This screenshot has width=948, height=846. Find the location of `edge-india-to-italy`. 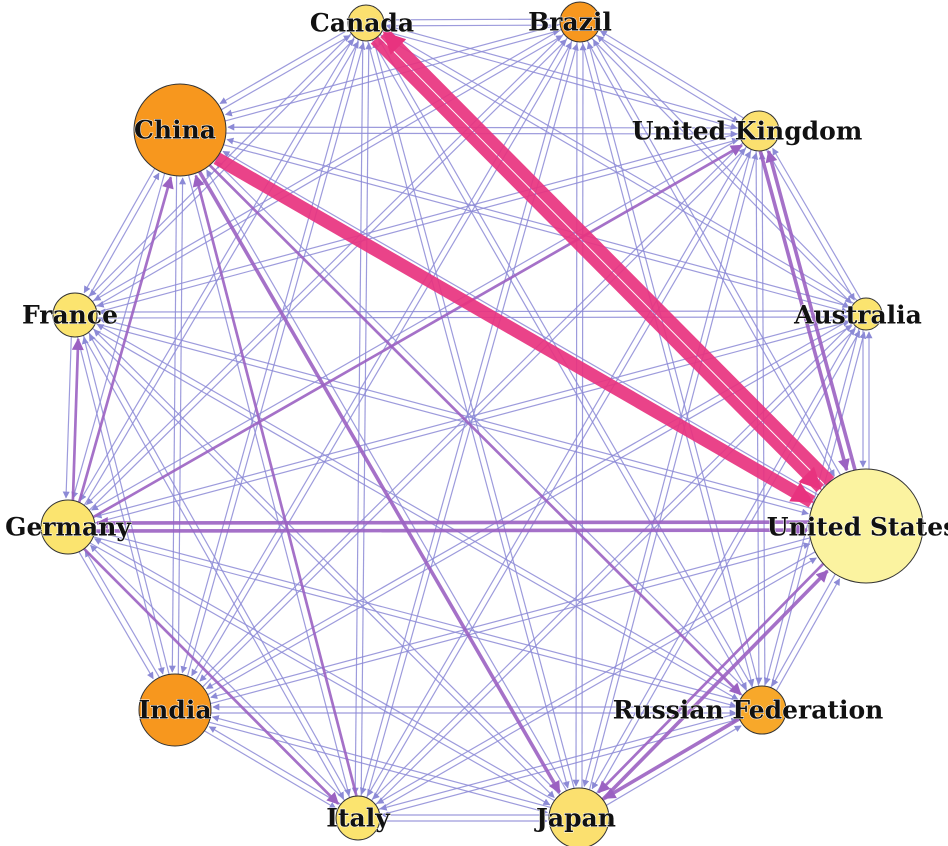

edge-india-to-italy is located at coordinates (270, 769).